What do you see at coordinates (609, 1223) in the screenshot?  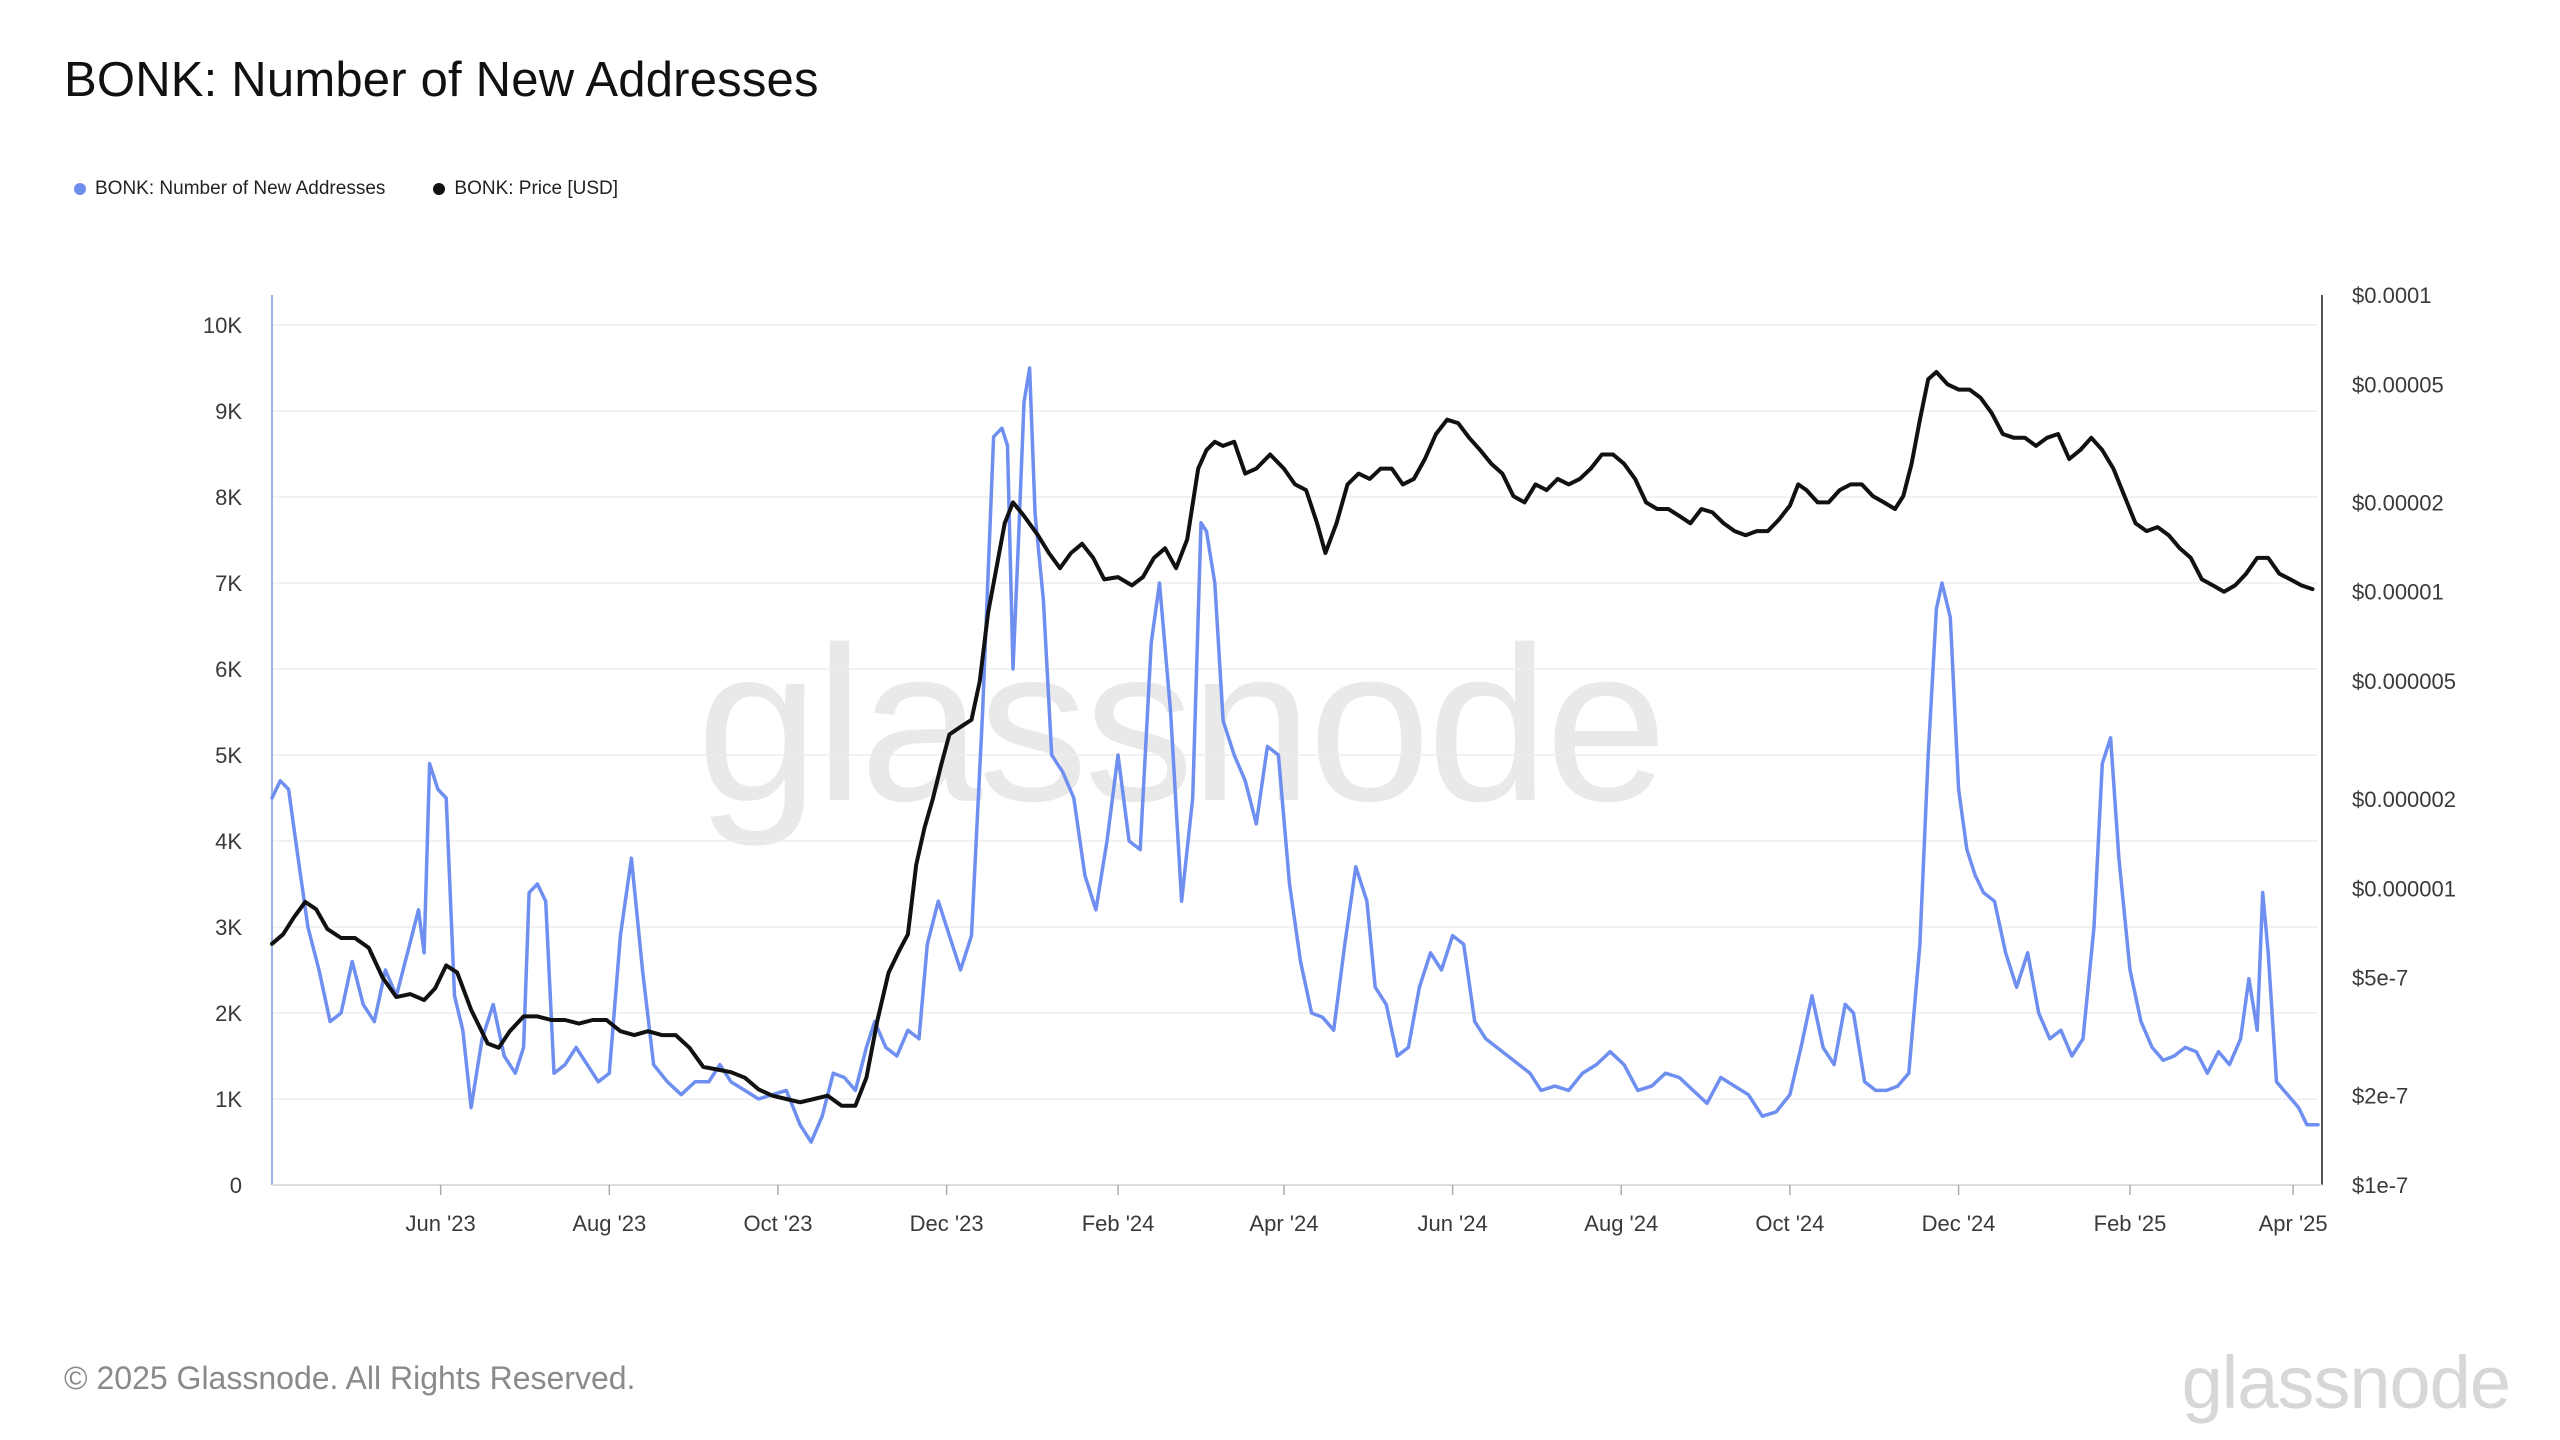 I see `x-tick-label: Aug '23` at bounding box center [609, 1223].